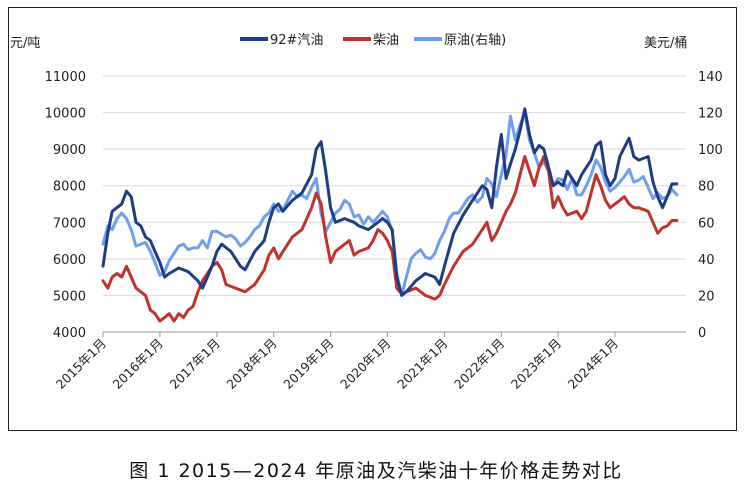 The width and height of the screenshot is (752, 498). What do you see at coordinates (710, 114) in the screenshot?
I see `y-right-tick-label: 120` at bounding box center [710, 114].